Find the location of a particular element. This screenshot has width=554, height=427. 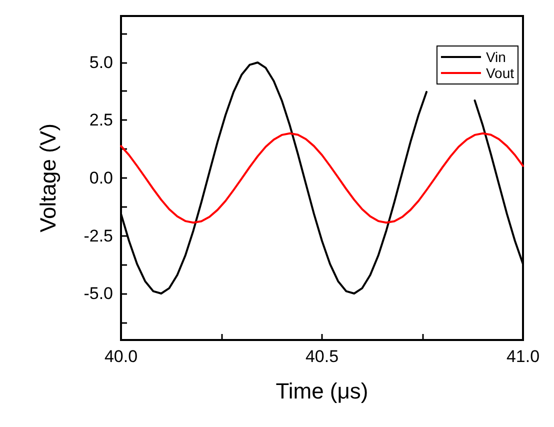

y-tick-label: 0.0 is located at coordinates (101, 178).